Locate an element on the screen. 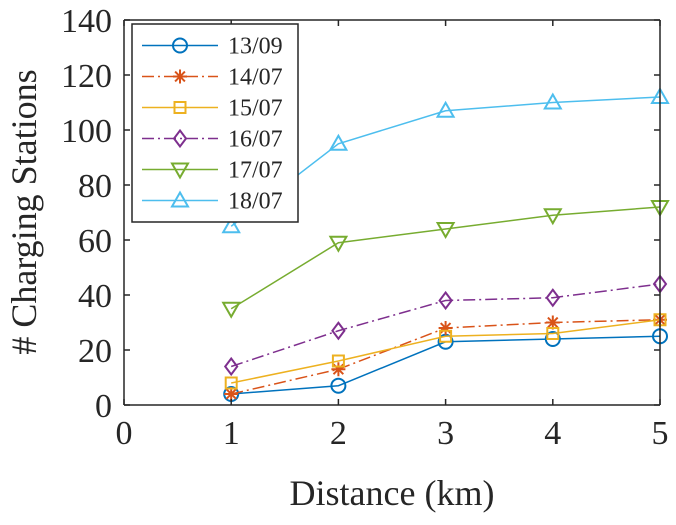 The width and height of the screenshot is (676, 525). legend-label: 18/07 is located at coordinates (255, 202).